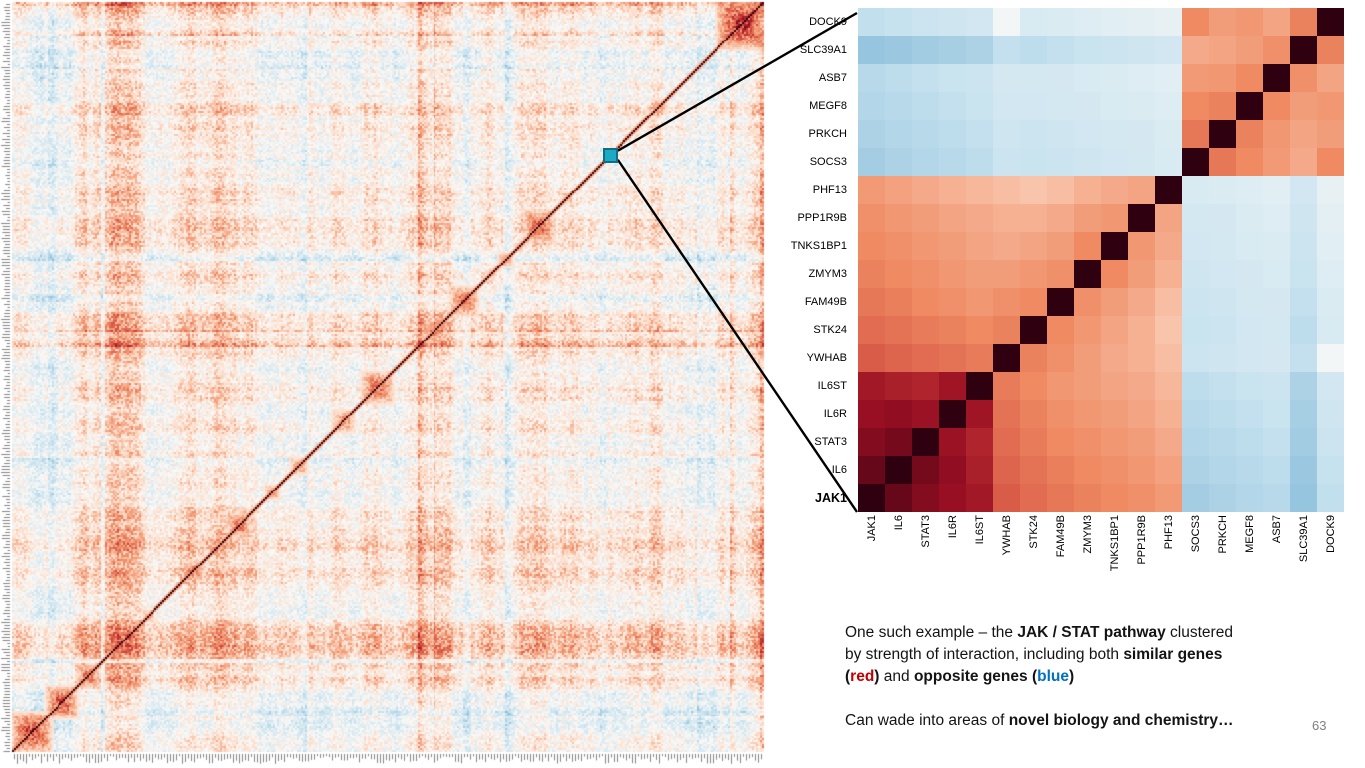 Image resolution: width=1365 pixels, height=768 pixels. I want to click on caption-segment: JAK / STAT pathway, so click(1091, 632).